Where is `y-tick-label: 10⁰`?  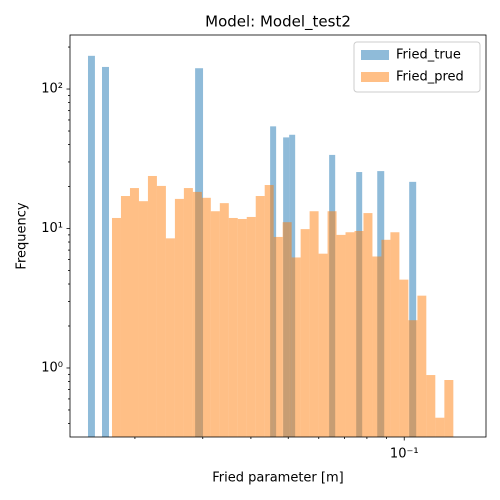
y-tick-label: 10⁰ is located at coordinates (52, 367).